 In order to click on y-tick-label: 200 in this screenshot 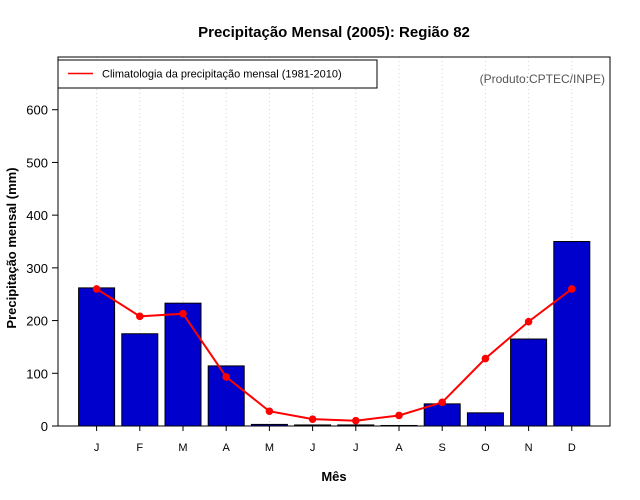, I will do `click(37, 321)`.